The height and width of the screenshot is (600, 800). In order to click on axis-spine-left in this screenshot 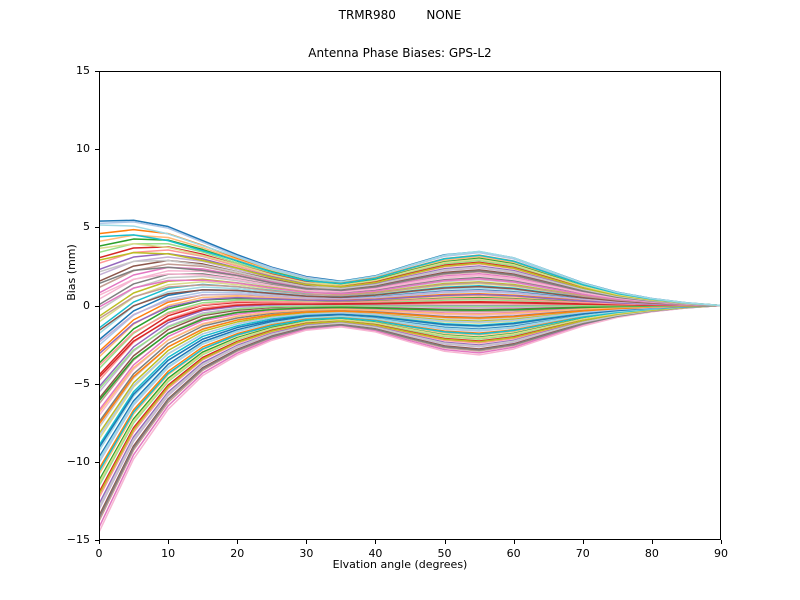, I will do `click(99, 305)`.